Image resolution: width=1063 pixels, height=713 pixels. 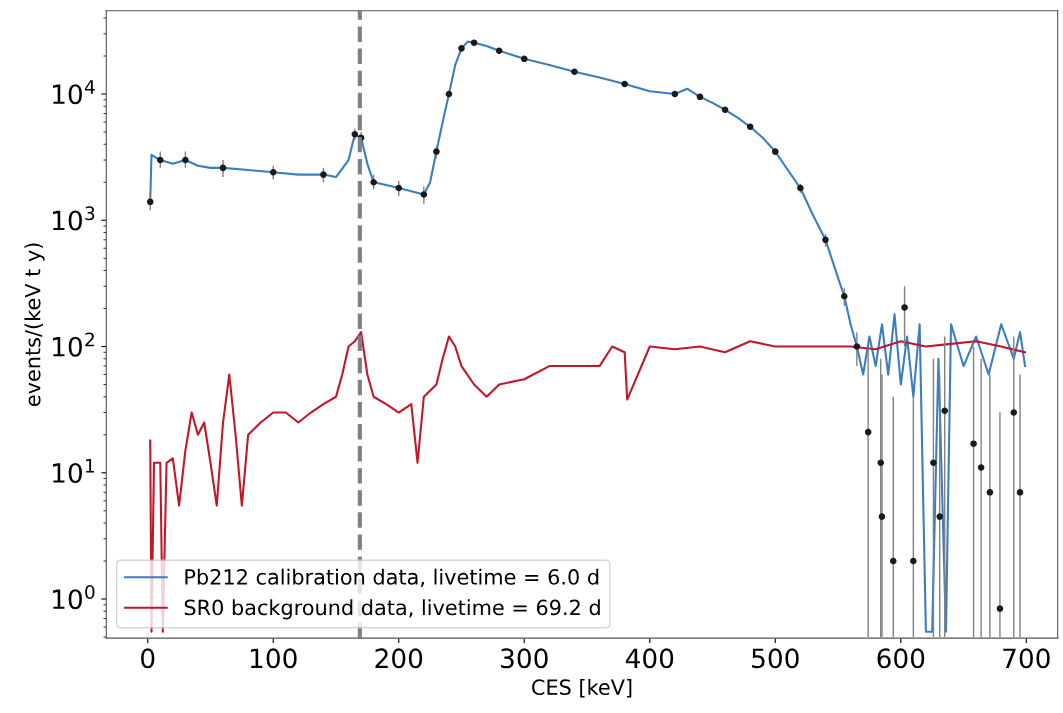 I want to click on y-tick-label: 10$^{2}$, so click(x=73, y=344).